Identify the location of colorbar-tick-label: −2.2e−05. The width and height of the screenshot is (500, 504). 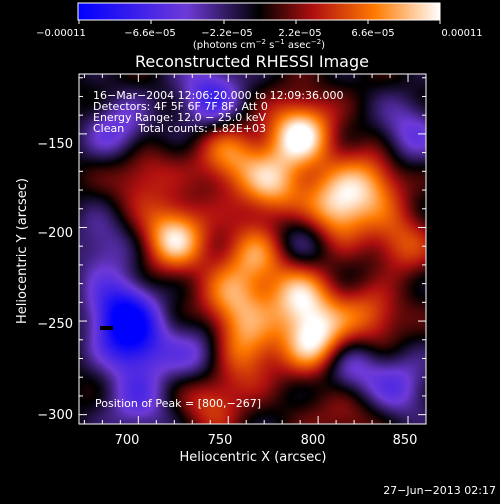
(227, 33).